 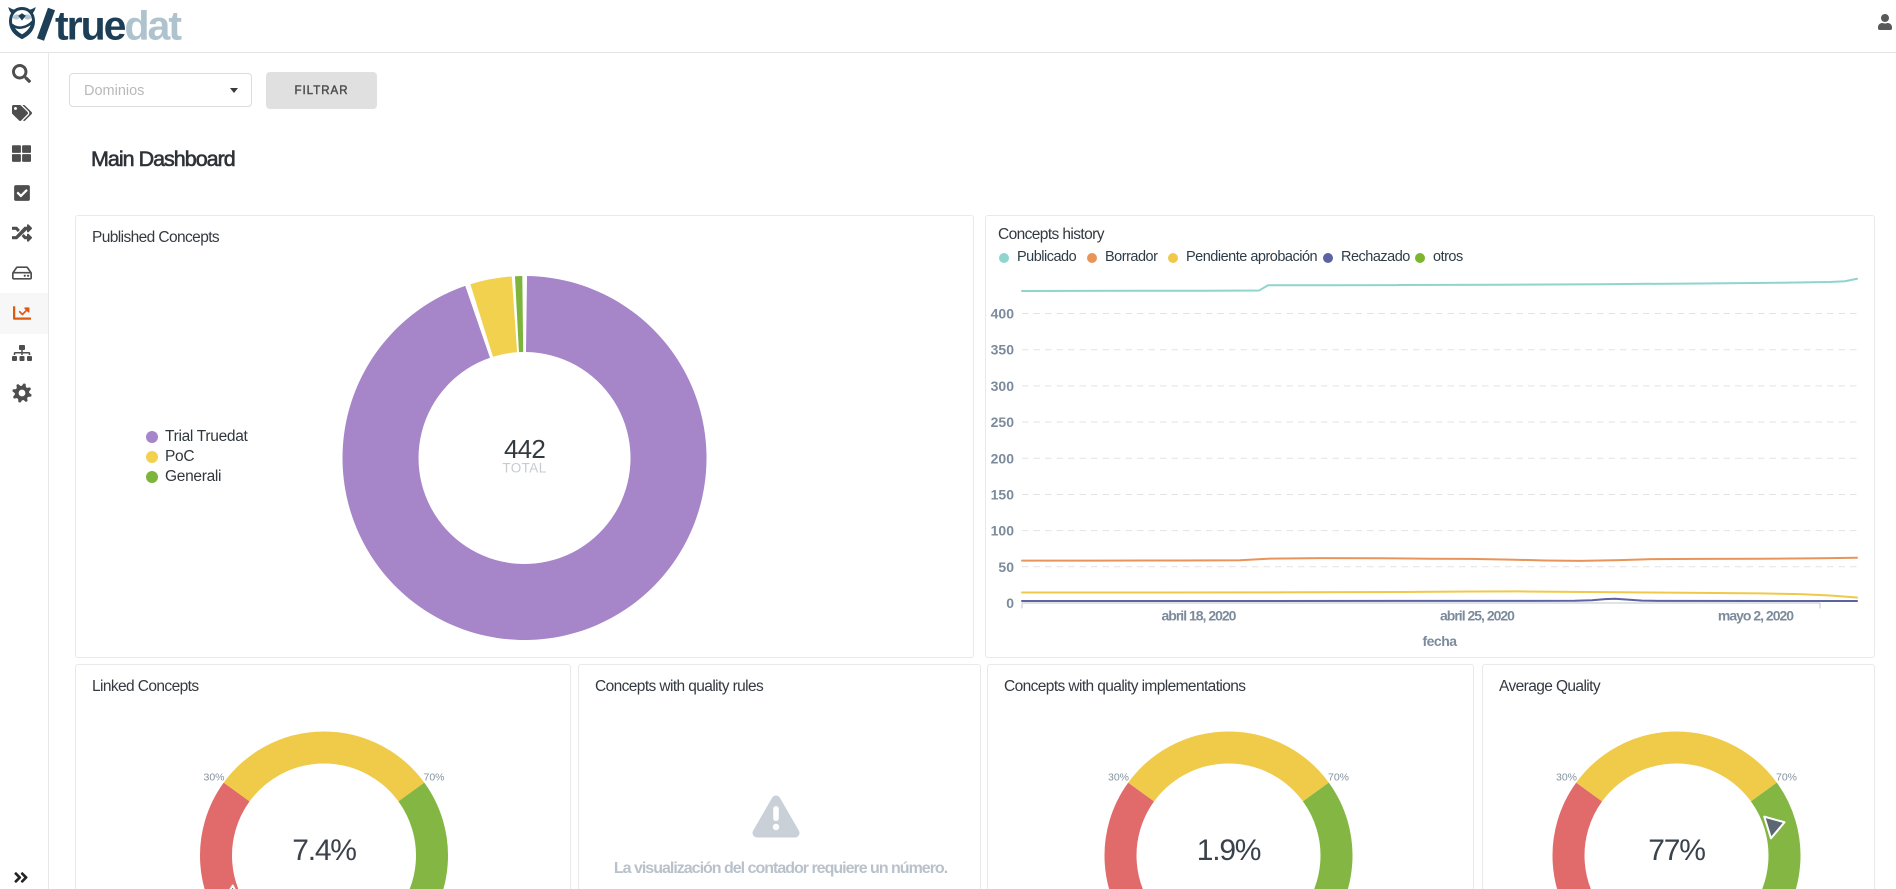 I want to click on svg-text: abril 18, 2020, so click(x=1199, y=616).